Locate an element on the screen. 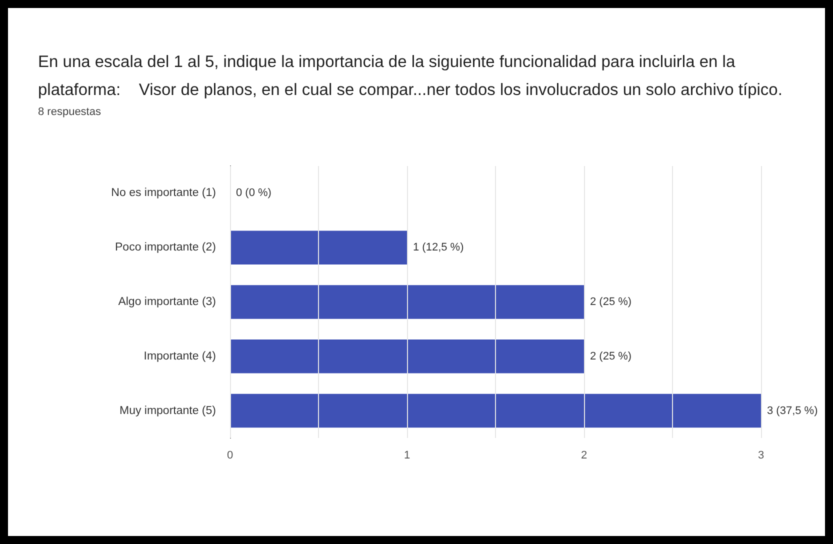  y-tick-label: No es importante (1) is located at coordinates (163, 193).